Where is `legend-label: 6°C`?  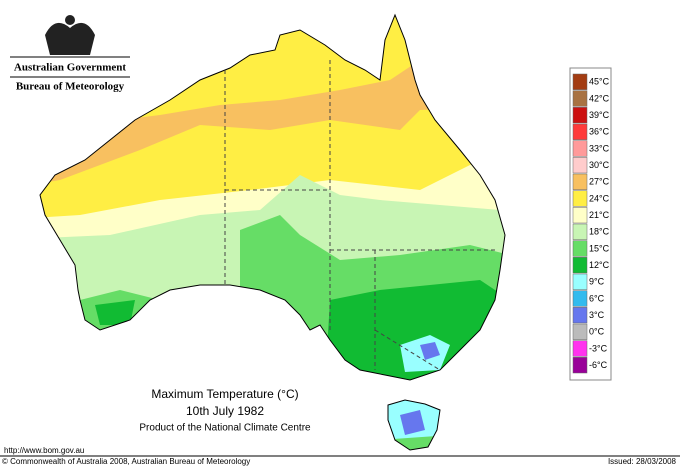 legend-label: 6°C is located at coordinates (597, 298).